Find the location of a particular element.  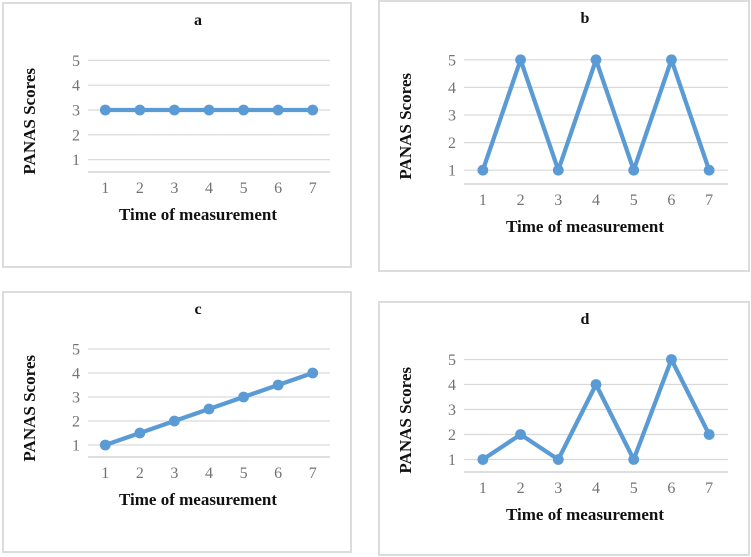

chart-area-c: PANAS Scores 1 2 3 4 5 1 2 3 4 5 6 7 is located at coordinates (176, 408).